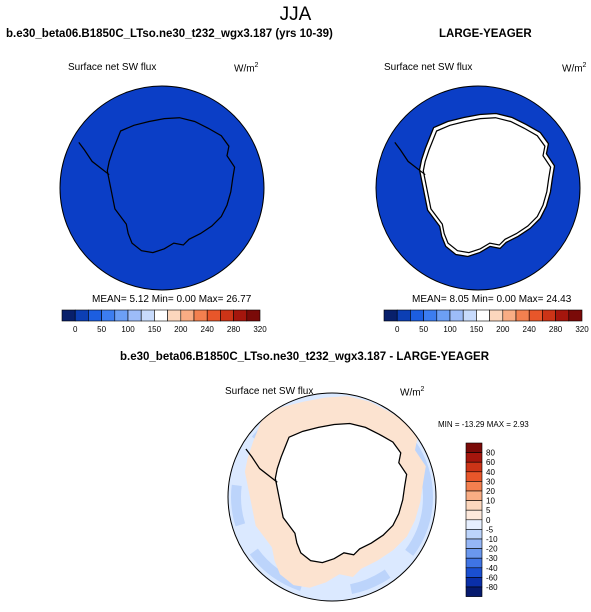 The image size is (591, 612). I want to click on ref-colorbar-tick: 50, so click(423, 329).